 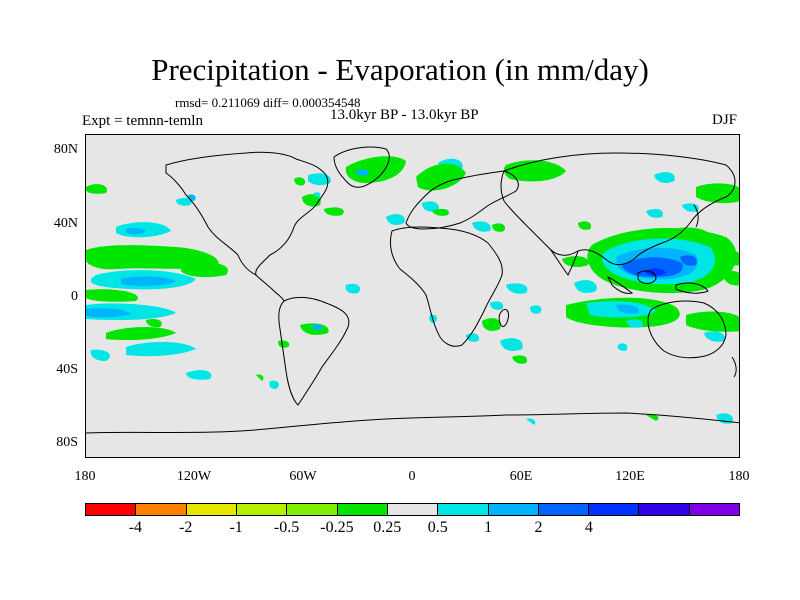 What do you see at coordinates (412, 423) in the screenshot?
I see `coast-antarctica` at bounding box center [412, 423].